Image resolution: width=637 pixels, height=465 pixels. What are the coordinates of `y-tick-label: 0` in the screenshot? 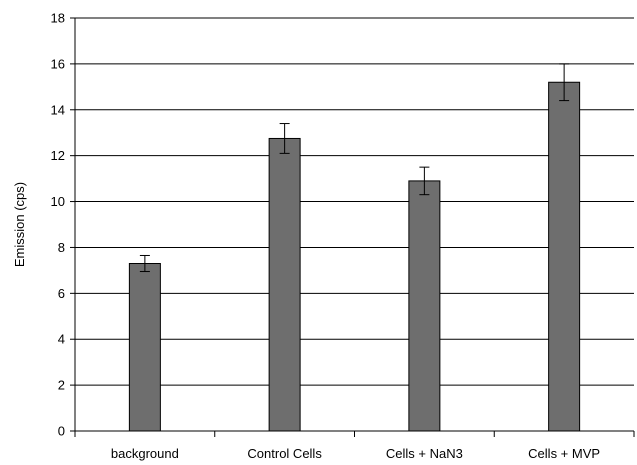 It's located at (61, 431).